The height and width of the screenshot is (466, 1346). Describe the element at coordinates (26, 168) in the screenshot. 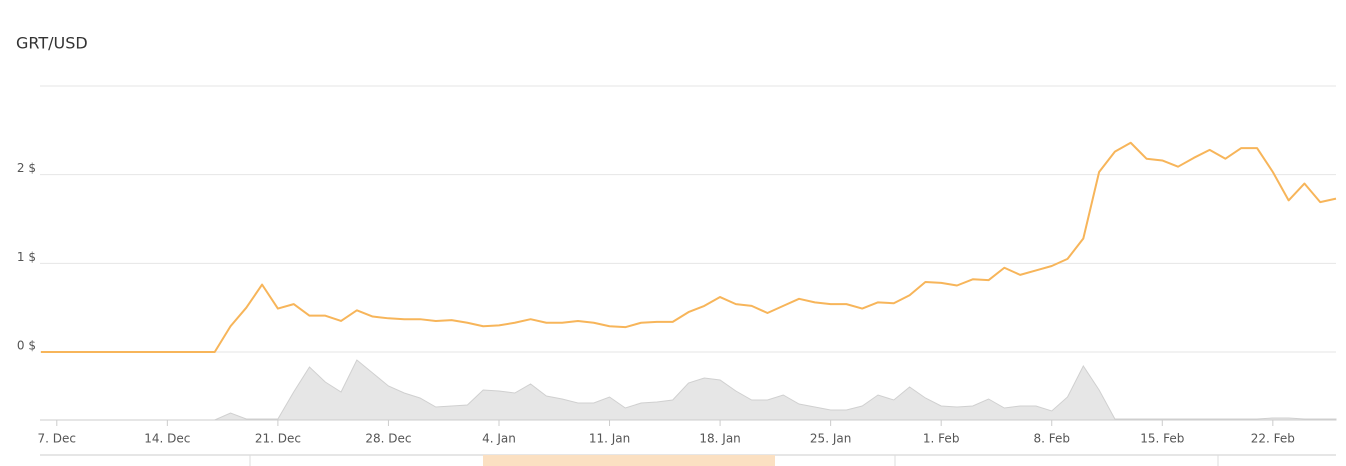

I see `y-tick-label: 2 $` at that location.